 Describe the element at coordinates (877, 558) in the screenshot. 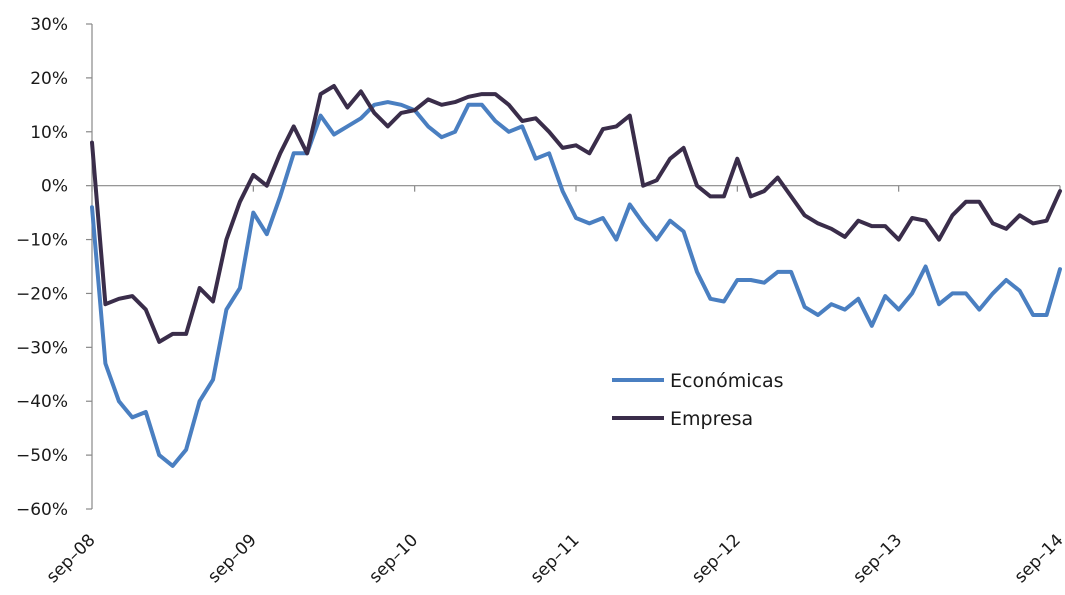

I see `x-tick-label: sep–13` at that location.